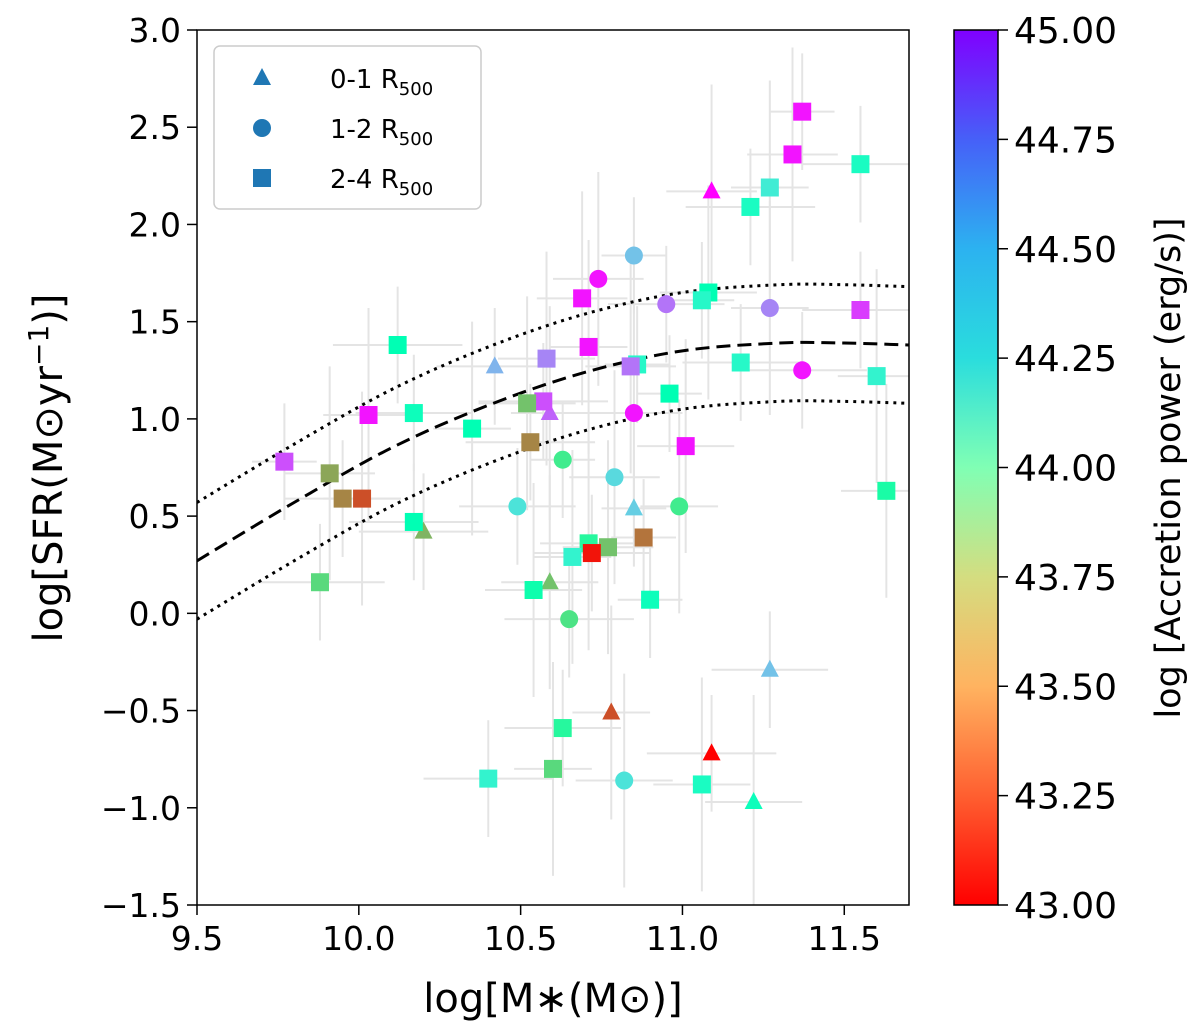  Describe the element at coordinates (149, 468) in the screenshot. I see `y-axis-ticks: −1.5 −1.0 −0.5 0.0 0.5 1.0 1.5 2.0 2.5 3.0` at that location.